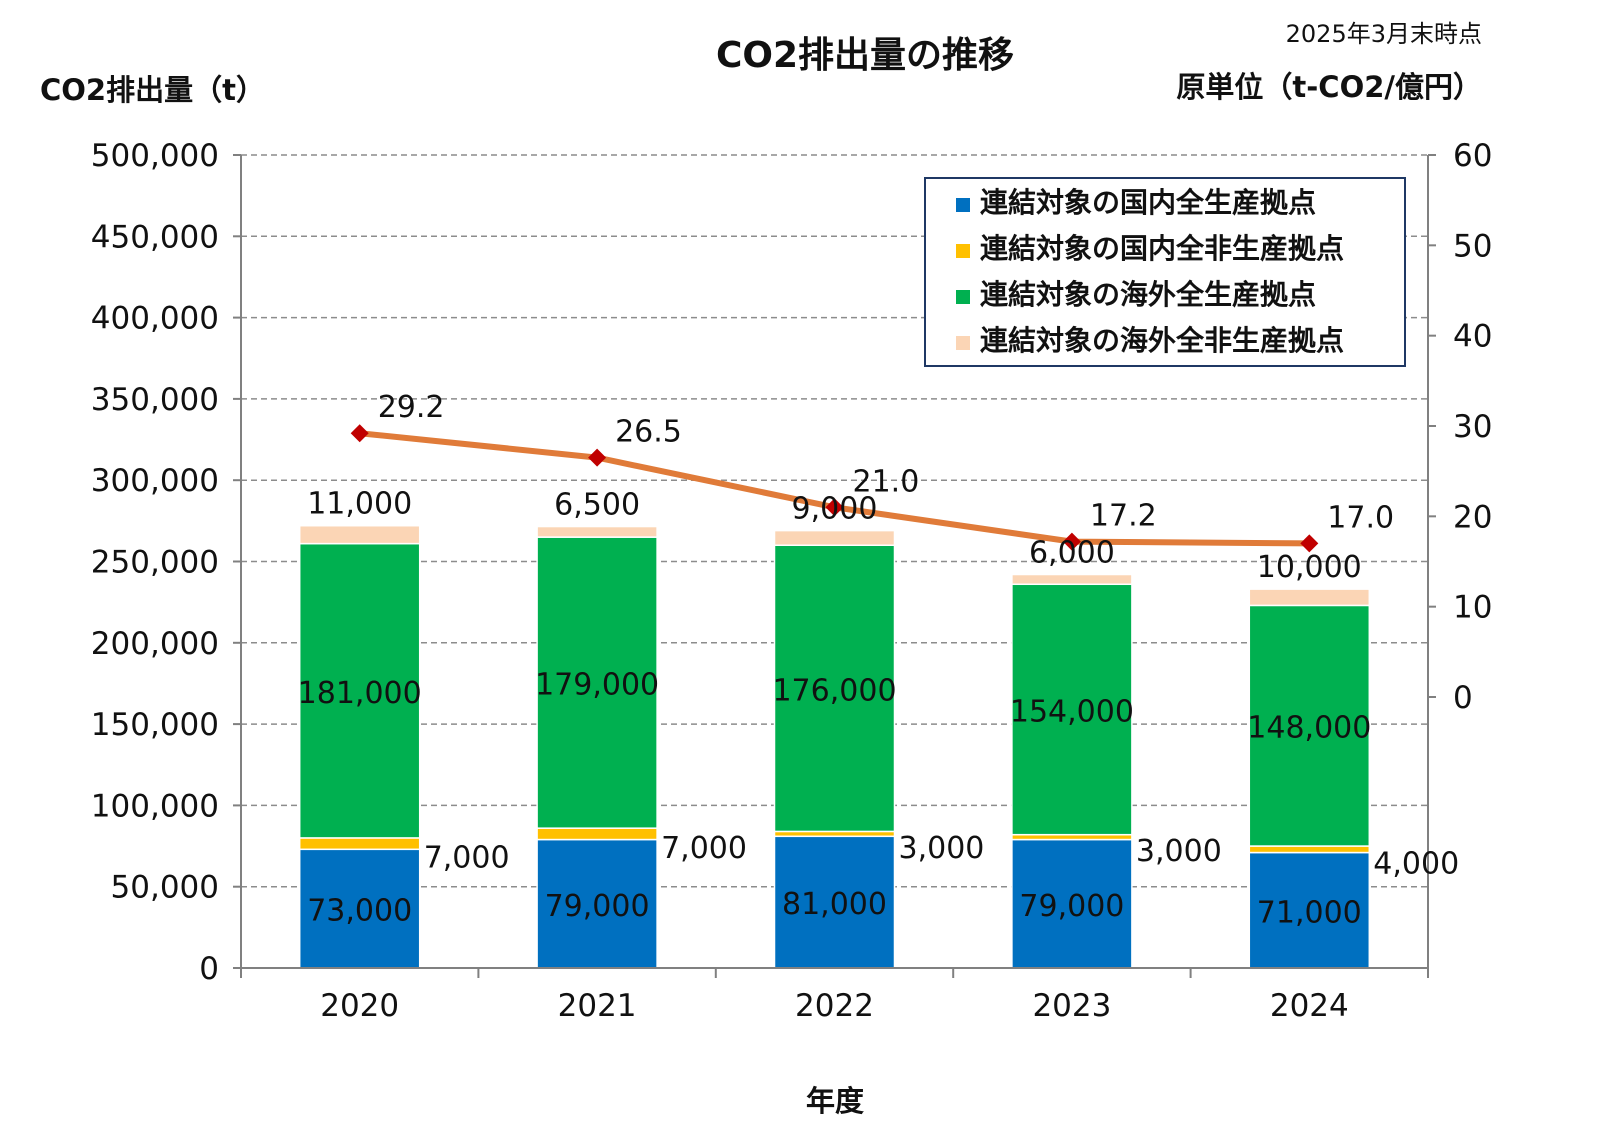 Image resolution: width=1600 pixels, height=1147 pixels. I want to click on overseas-nonproduction-segment-label: 6,500, so click(597, 505).